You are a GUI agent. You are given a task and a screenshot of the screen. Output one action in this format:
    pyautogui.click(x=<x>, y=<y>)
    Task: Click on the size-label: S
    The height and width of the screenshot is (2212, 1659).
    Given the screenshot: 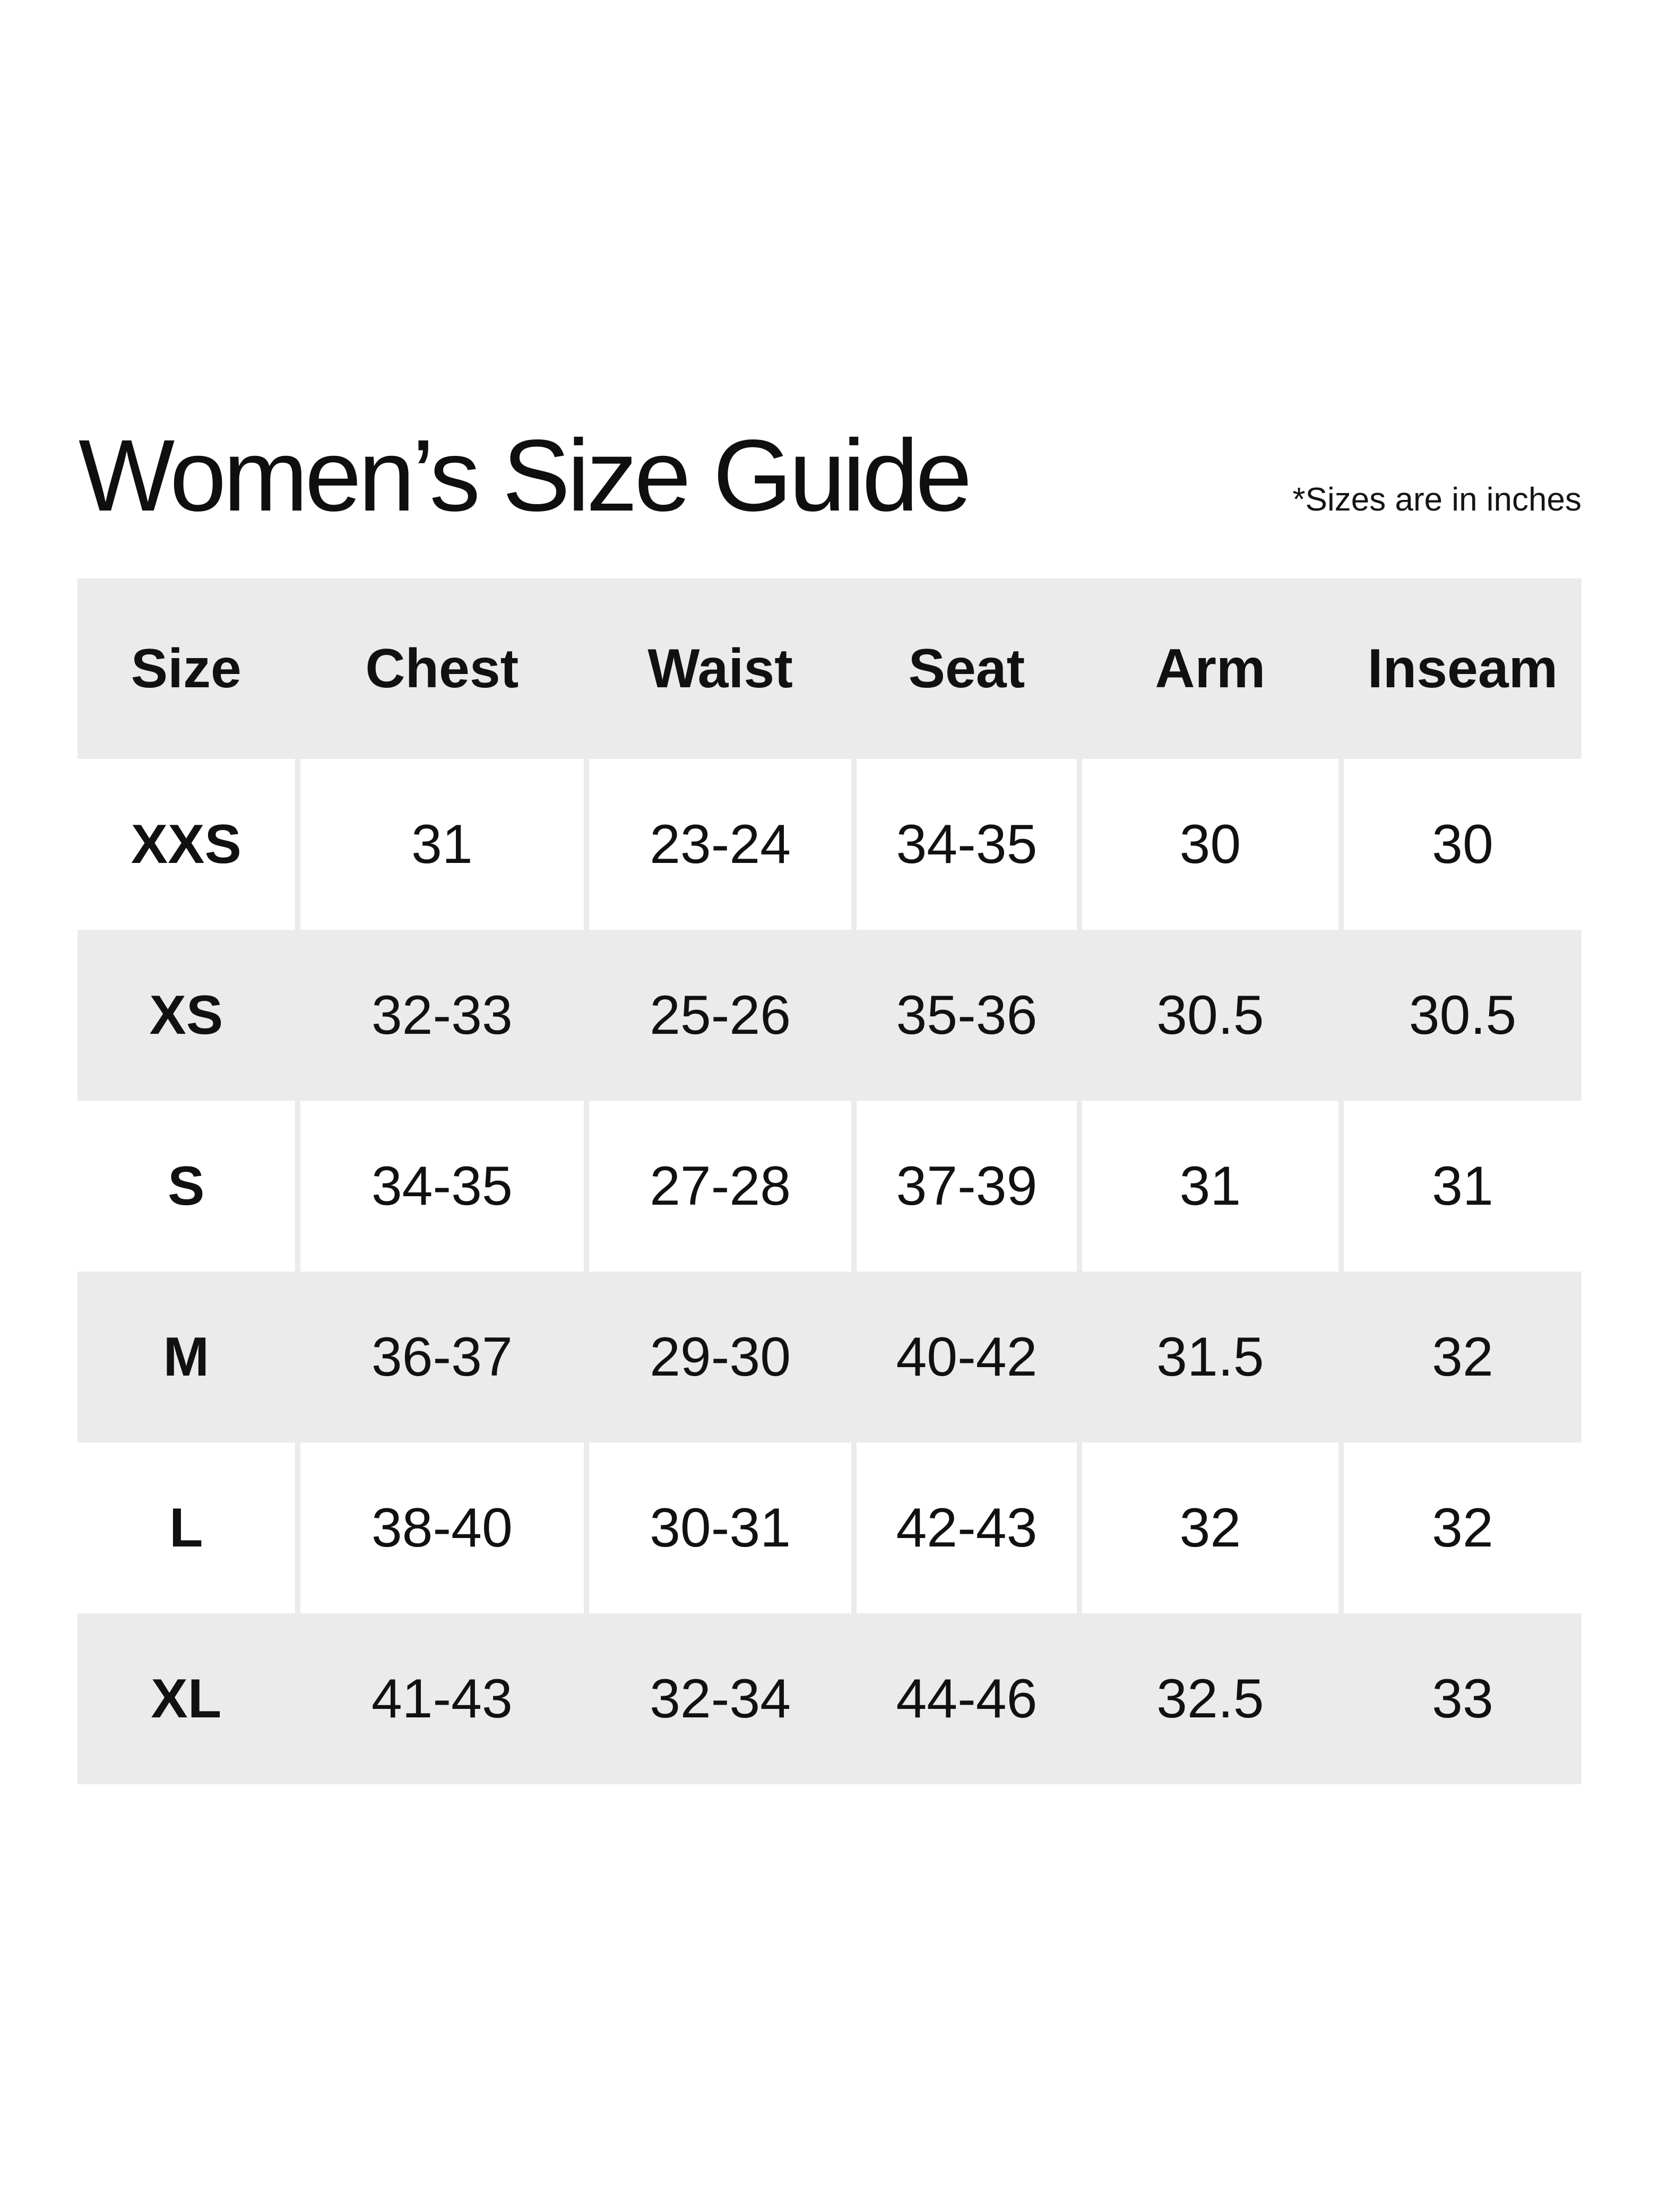 What is the action you would take?
    pyautogui.click(x=186, y=1186)
    